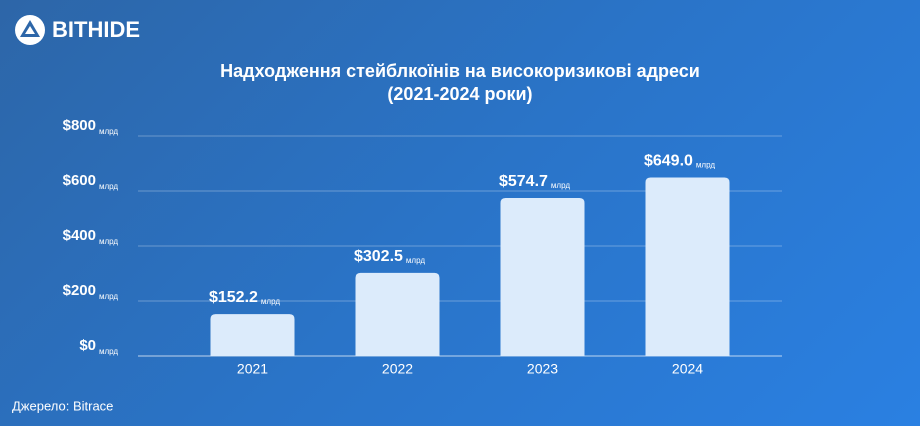 The height and width of the screenshot is (426, 920). What do you see at coordinates (79, 180) in the screenshot?
I see `y-tick-label: $600` at bounding box center [79, 180].